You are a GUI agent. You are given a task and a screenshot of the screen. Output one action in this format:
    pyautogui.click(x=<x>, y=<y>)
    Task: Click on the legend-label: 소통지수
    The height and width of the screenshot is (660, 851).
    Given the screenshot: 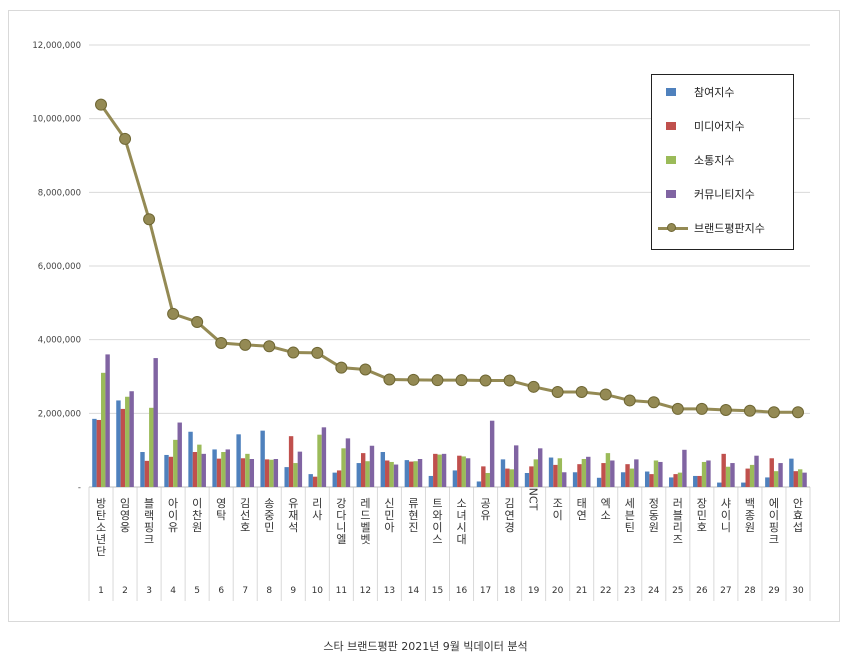 What is the action you would take?
    pyautogui.click(x=714, y=160)
    